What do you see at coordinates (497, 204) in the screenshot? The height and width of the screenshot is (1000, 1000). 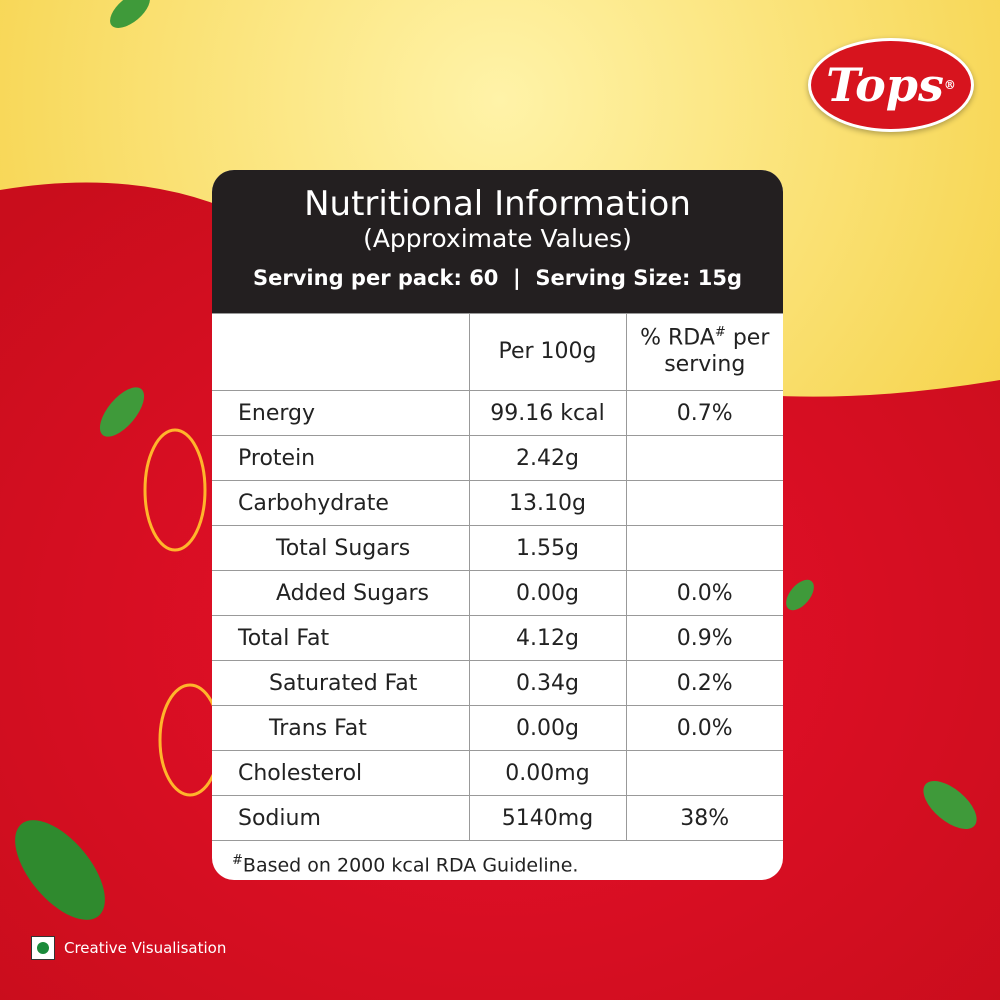 I see `title: Nutritional Information` at bounding box center [497, 204].